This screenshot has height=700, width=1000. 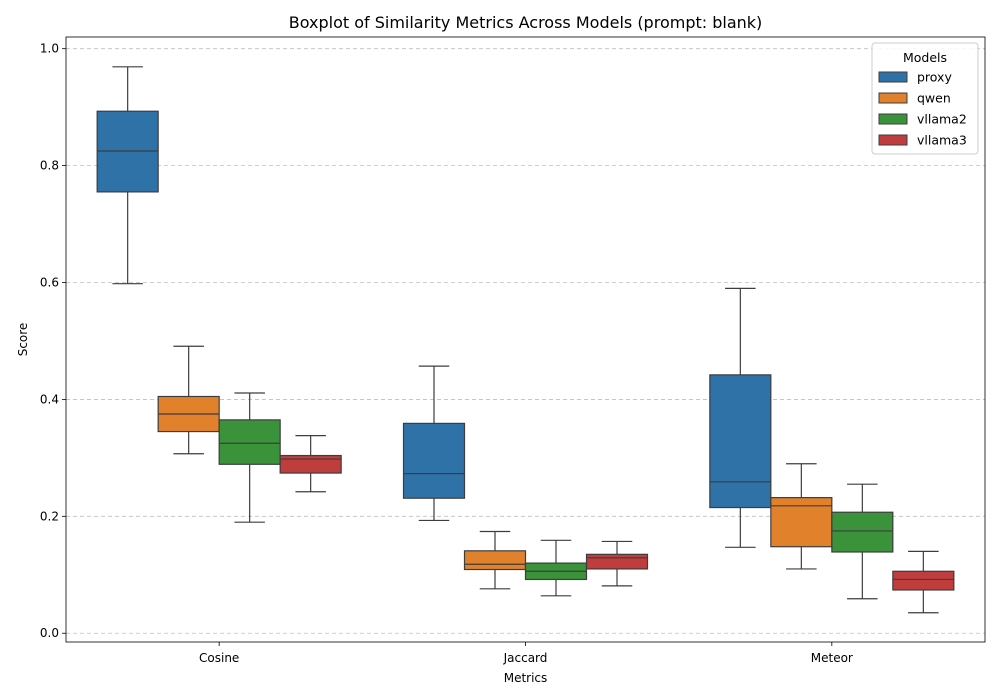 I want to click on y-tick-label: 0.4, so click(x=49, y=399).